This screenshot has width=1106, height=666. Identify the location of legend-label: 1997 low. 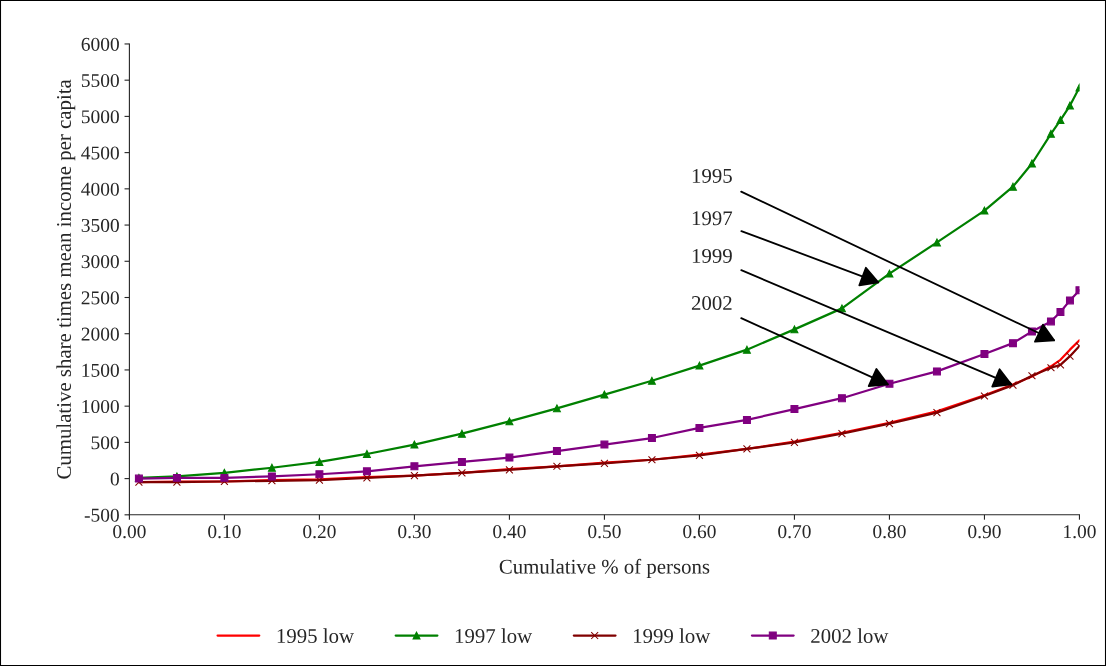
(494, 636).